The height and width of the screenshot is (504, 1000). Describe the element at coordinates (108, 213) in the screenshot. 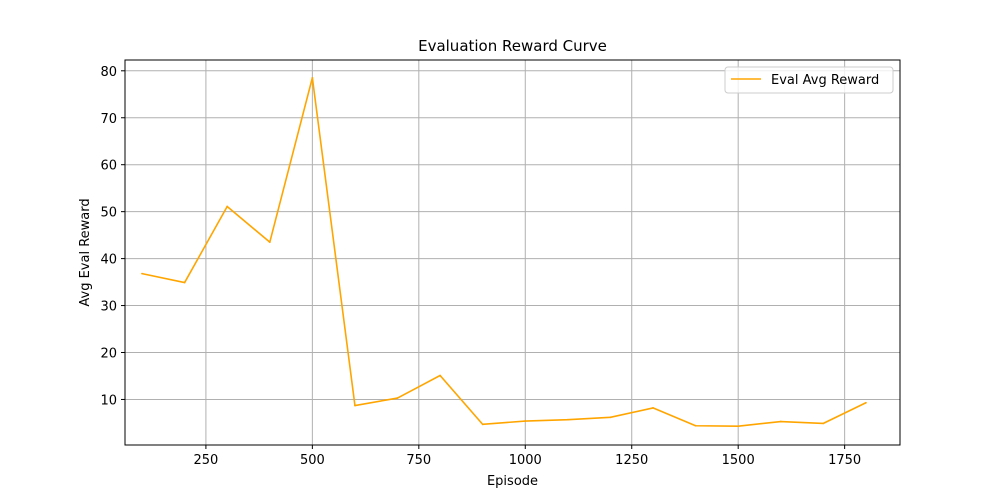

I see `y-tick-label: 50` at that location.